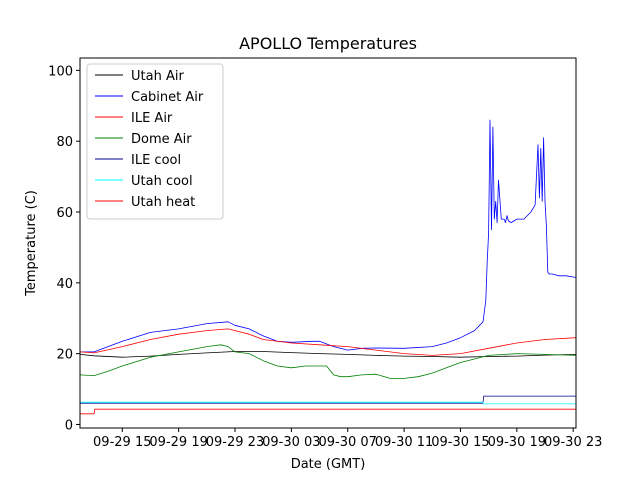 The height and width of the screenshot is (480, 640). What do you see at coordinates (156, 160) in the screenshot?
I see `legend-label: ILE cool` at bounding box center [156, 160].